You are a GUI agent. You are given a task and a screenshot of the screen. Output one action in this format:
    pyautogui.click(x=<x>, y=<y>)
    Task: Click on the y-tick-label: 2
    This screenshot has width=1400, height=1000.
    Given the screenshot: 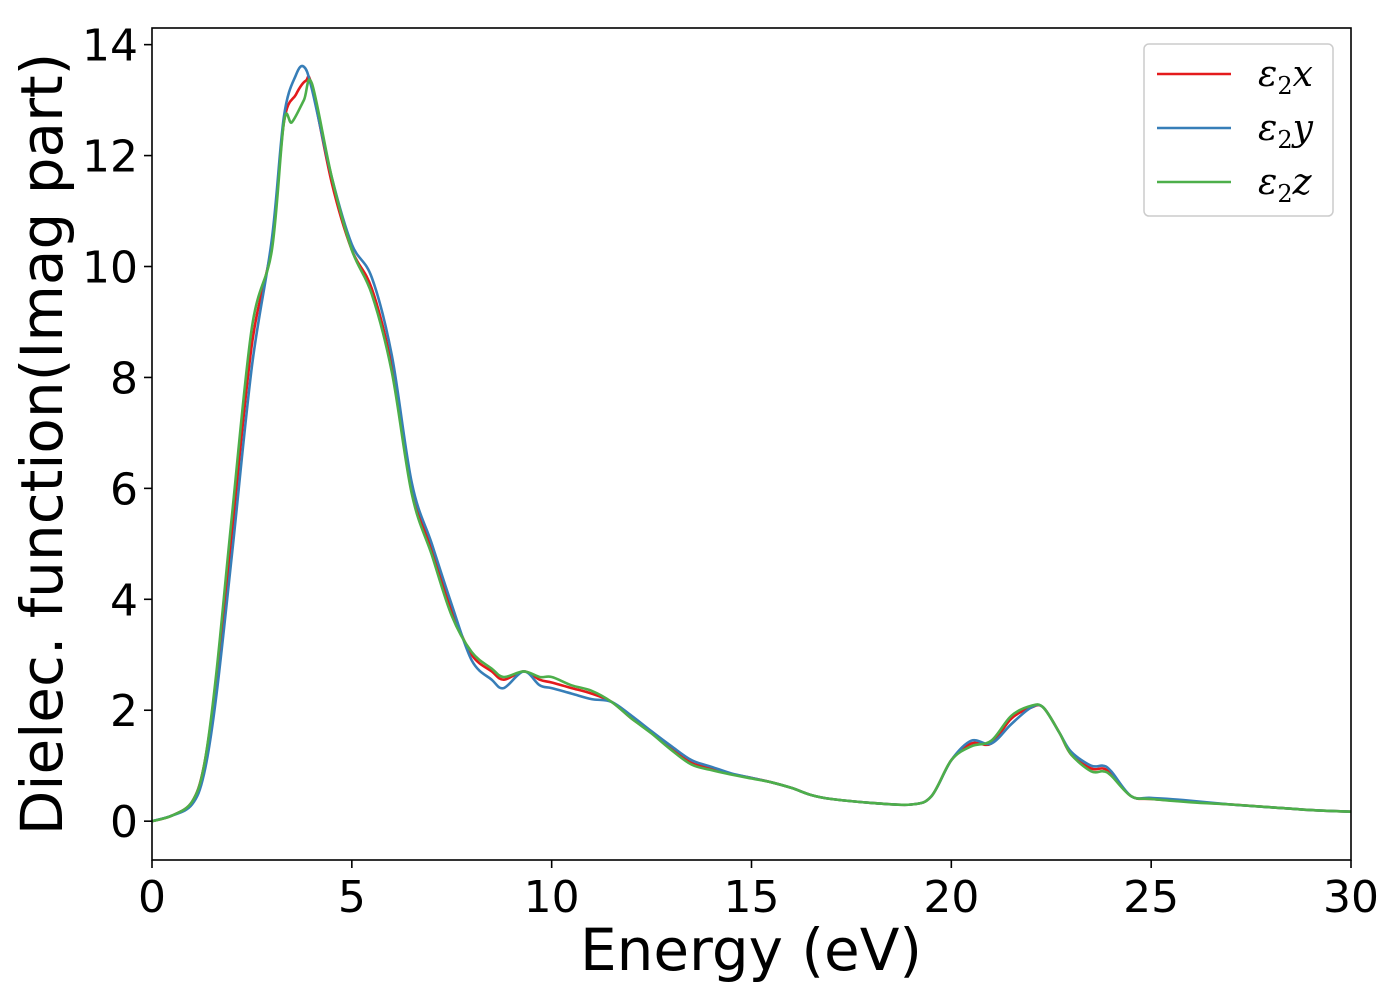 What is the action you would take?
    pyautogui.click(x=124, y=711)
    